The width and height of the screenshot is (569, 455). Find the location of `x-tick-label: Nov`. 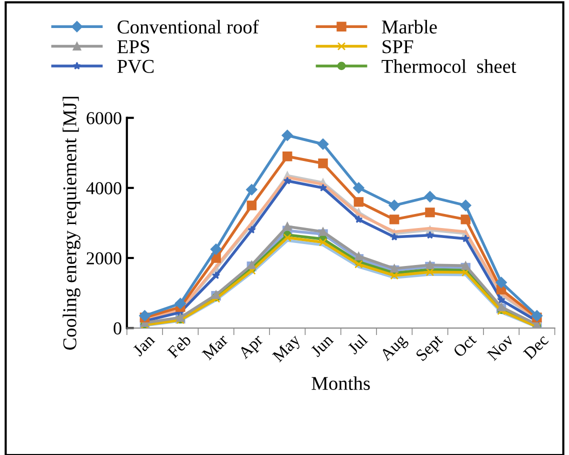

x-tick-label: Nov is located at coordinates (500, 347).